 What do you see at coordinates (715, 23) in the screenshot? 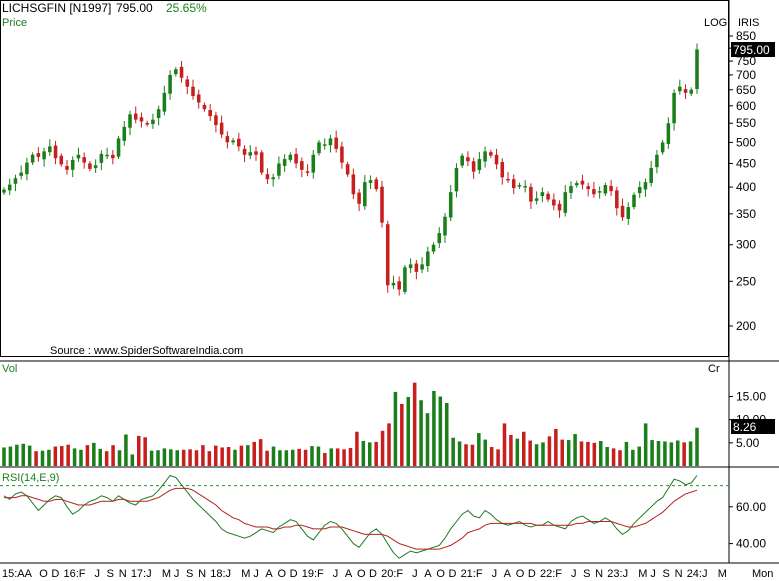
I see `log-scale-label: LOG` at bounding box center [715, 23].